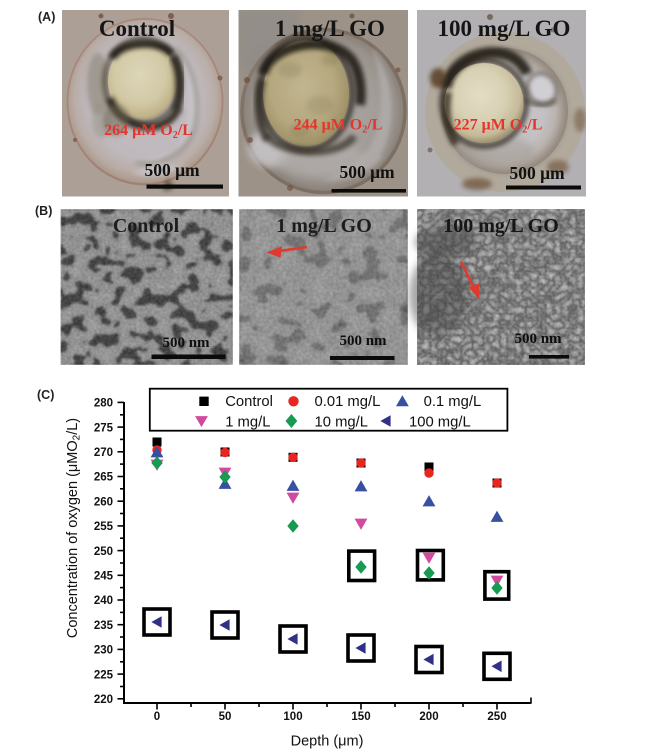 This screenshot has height=752, width=647. I want to click on svg-text: Depth (μm), so click(327, 742).